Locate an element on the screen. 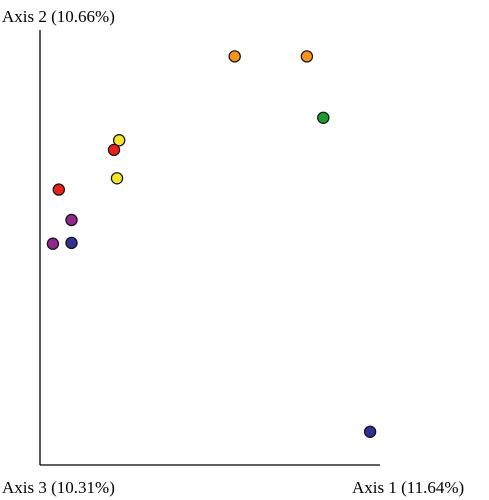  y-axis-label: Axis 2 (10.66%) is located at coordinates (58, 16).